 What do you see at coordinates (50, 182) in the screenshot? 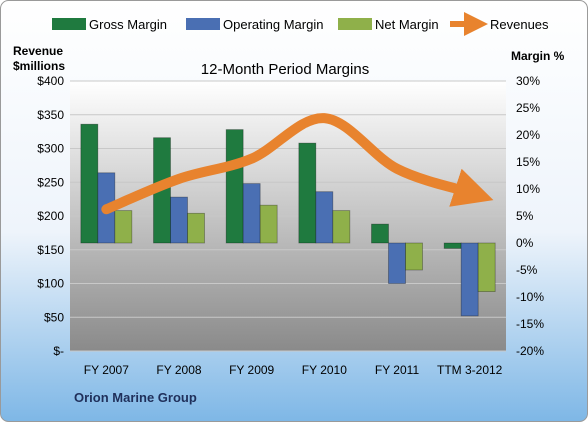
I see `left-tick-label: $250` at bounding box center [50, 182].